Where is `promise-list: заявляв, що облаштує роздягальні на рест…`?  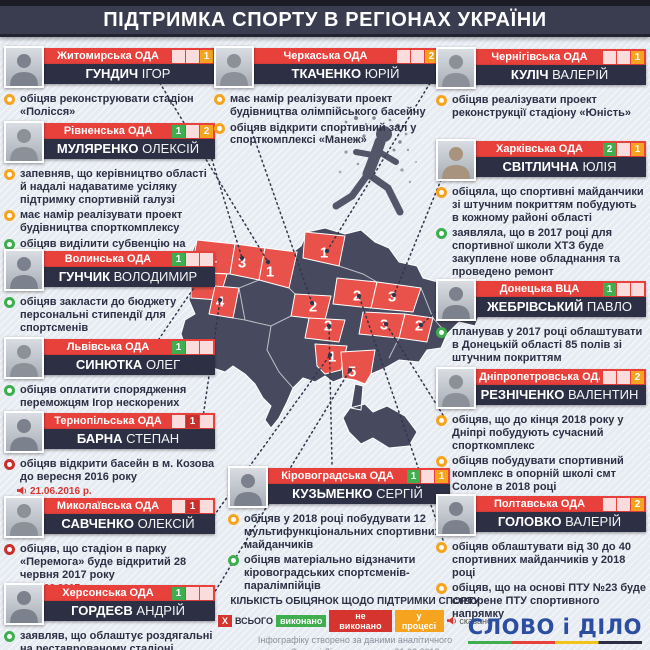 promise-list: заявляв, що облаштує роздягальні на рест… is located at coordinates (109, 640).